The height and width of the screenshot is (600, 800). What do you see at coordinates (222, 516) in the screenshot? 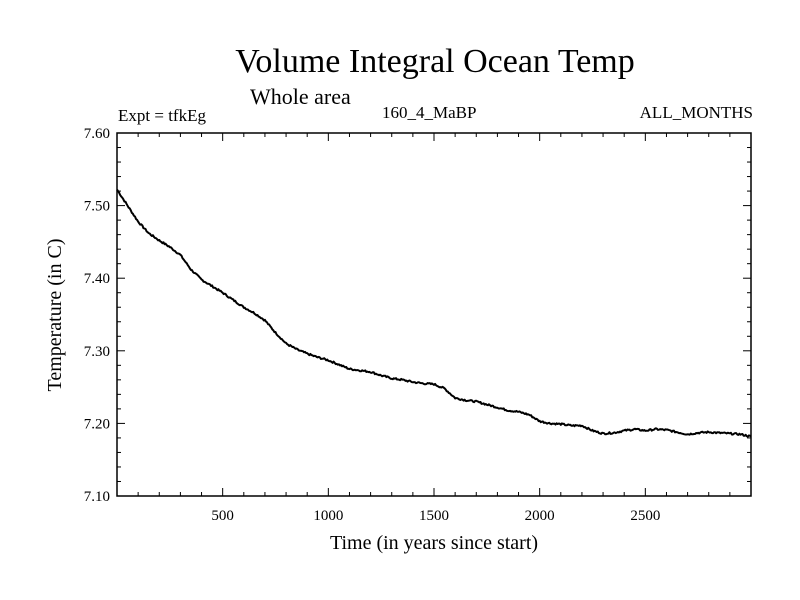
I see `x-tick-label: 500` at bounding box center [222, 516].